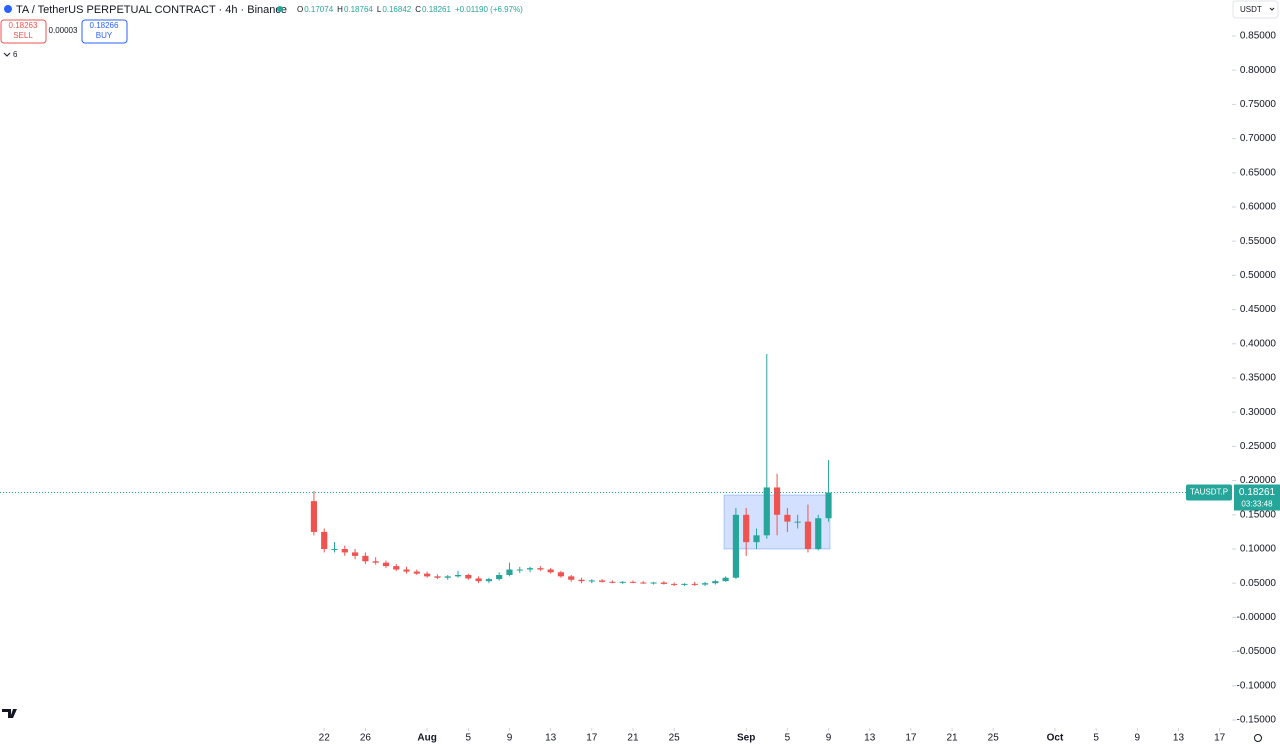 This screenshot has height=744, width=1280. I want to click on x-tick-label: Oct, so click(1055, 738).